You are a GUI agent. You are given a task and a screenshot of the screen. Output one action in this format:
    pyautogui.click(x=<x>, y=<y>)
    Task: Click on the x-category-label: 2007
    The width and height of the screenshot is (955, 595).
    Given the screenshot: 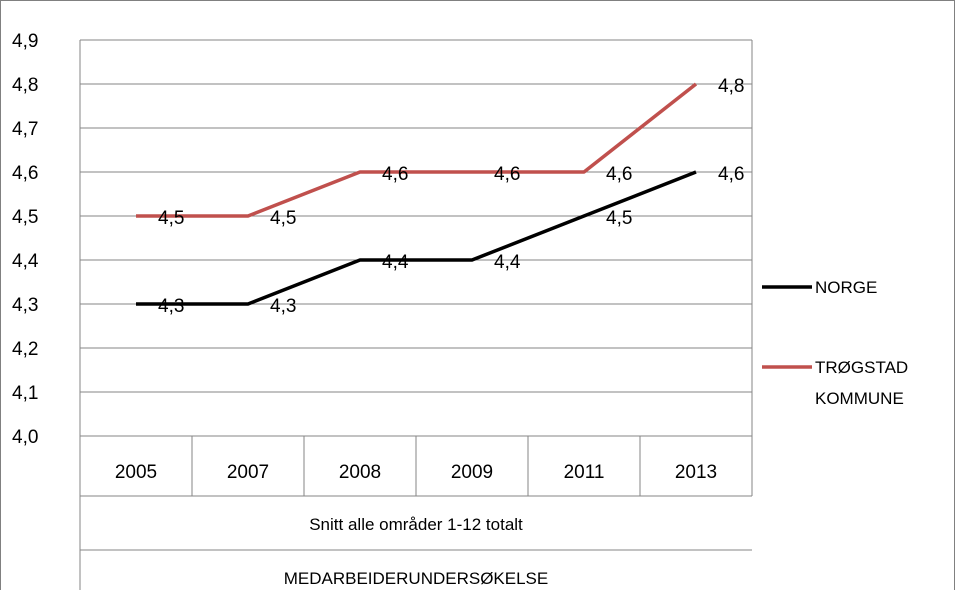 What is the action you would take?
    pyautogui.click(x=248, y=472)
    